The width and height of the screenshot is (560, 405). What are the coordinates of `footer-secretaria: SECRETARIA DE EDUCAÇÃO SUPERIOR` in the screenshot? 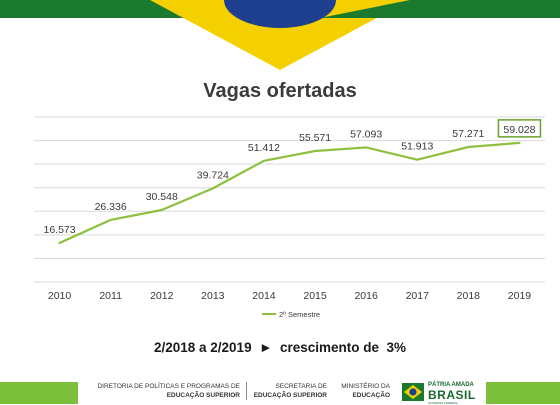 It's located at (286, 391).